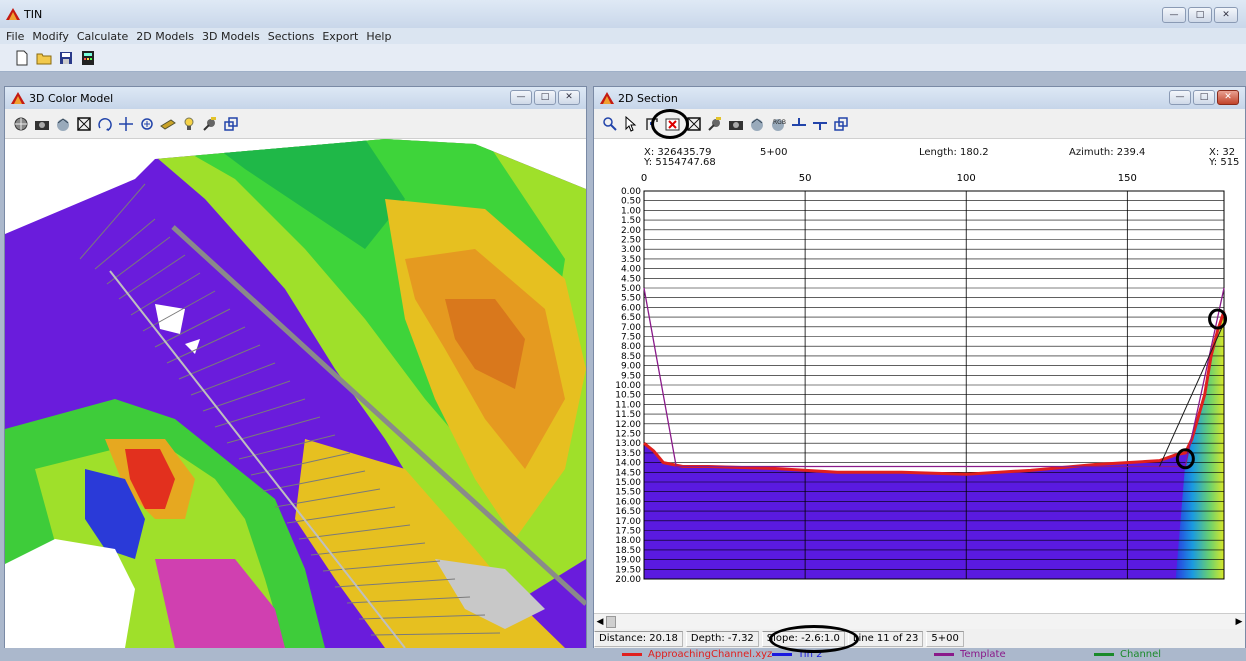 This screenshot has width=1246, height=661. What do you see at coordinates (631, 211) in the screenshot?
I see `y-tick-label: 1.00` at bounding box center [631, 211].